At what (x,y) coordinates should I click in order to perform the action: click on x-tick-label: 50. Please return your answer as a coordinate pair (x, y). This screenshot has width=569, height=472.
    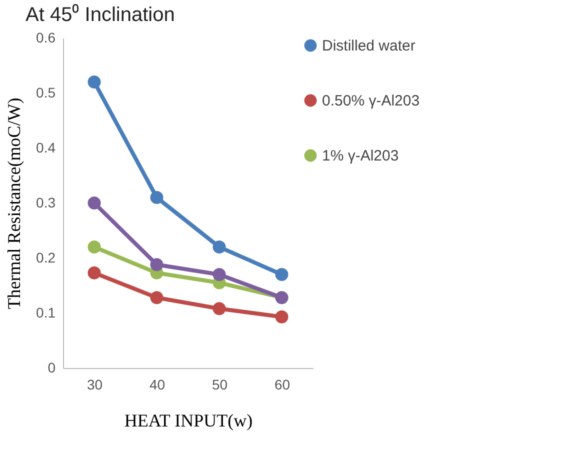
    Looking at the image, I should click on (220, 384).